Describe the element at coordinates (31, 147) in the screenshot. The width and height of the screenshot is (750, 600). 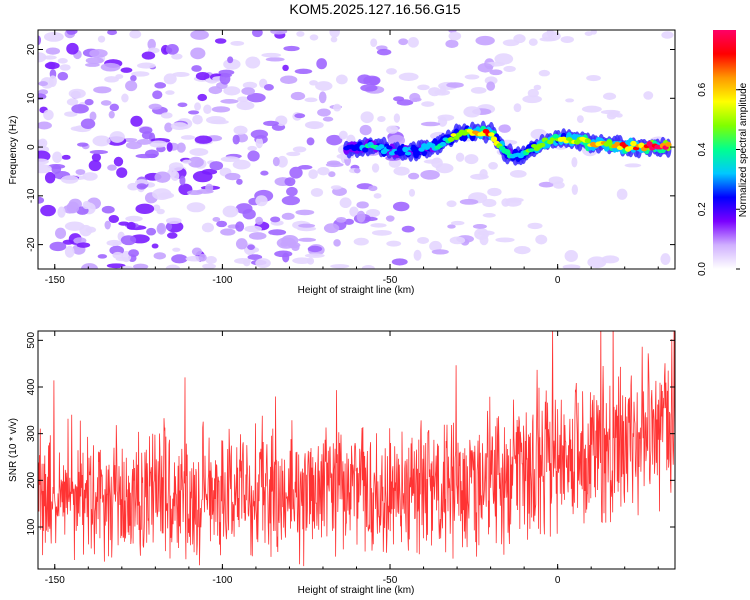
I see `y-tick-label: 0` at that location.